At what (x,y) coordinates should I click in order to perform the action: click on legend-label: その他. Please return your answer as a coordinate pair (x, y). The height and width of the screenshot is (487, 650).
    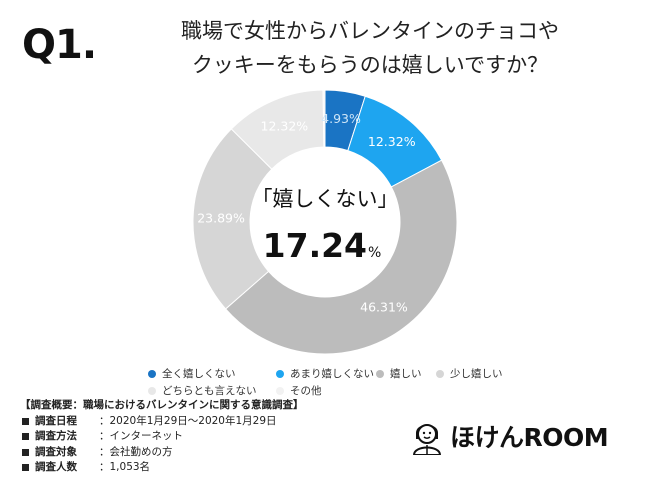
    Looking at the image, I should click on (306, 391).